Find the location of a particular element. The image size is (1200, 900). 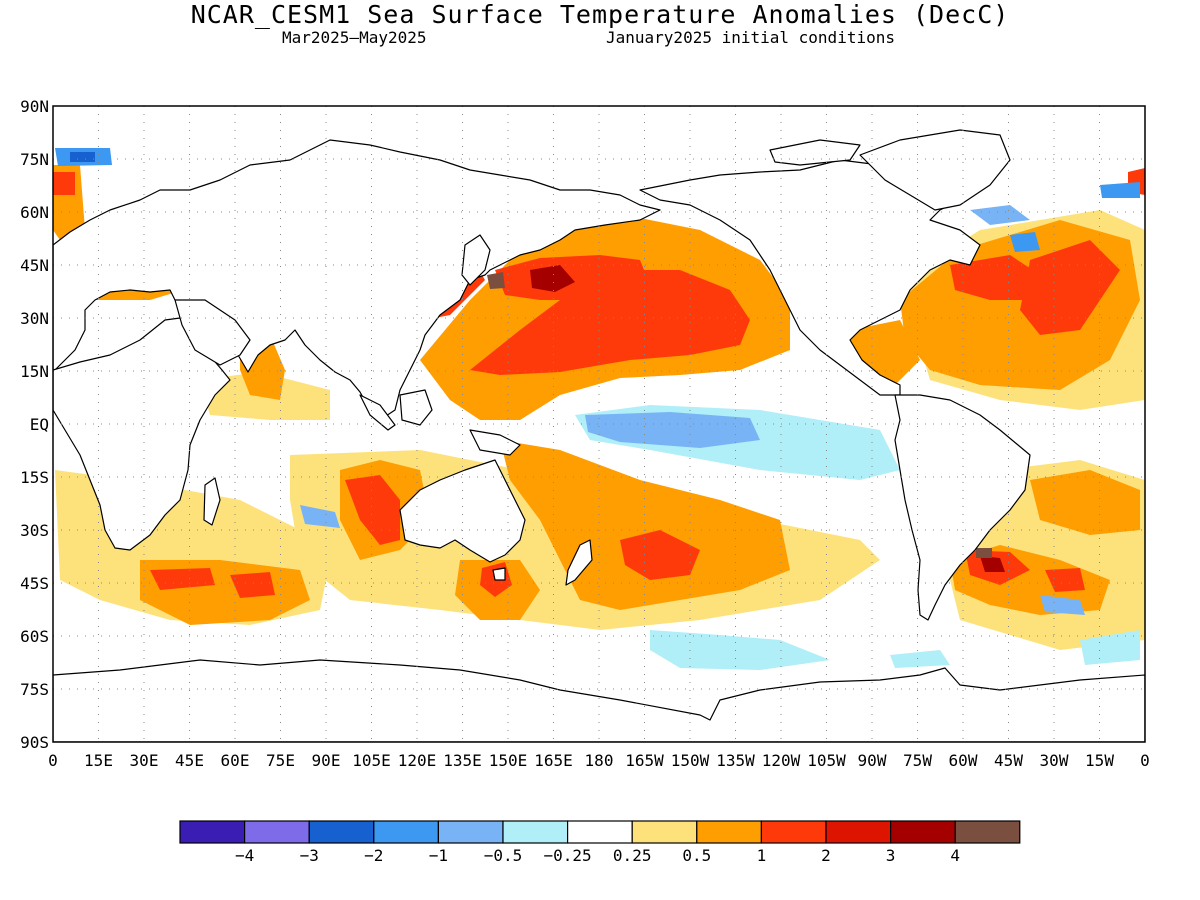

colorbar-label: 0.5 is located at coordinates (696, 855).